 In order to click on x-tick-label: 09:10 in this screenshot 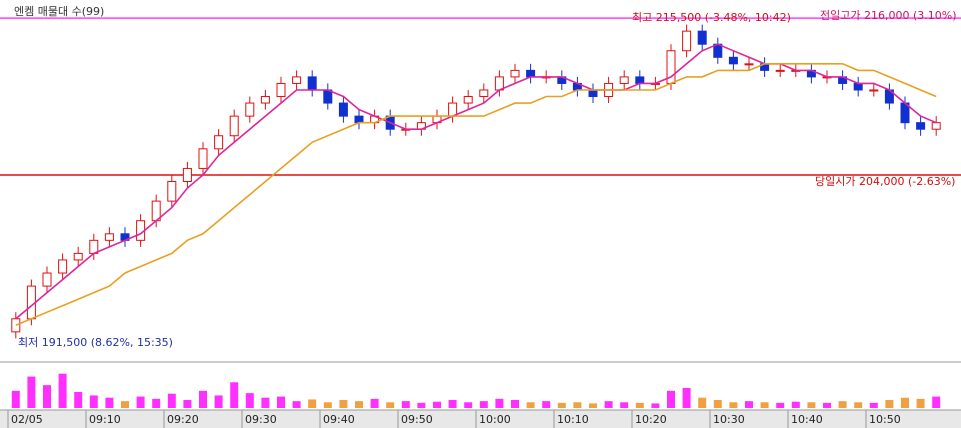, I will do `click(105, 419)`.